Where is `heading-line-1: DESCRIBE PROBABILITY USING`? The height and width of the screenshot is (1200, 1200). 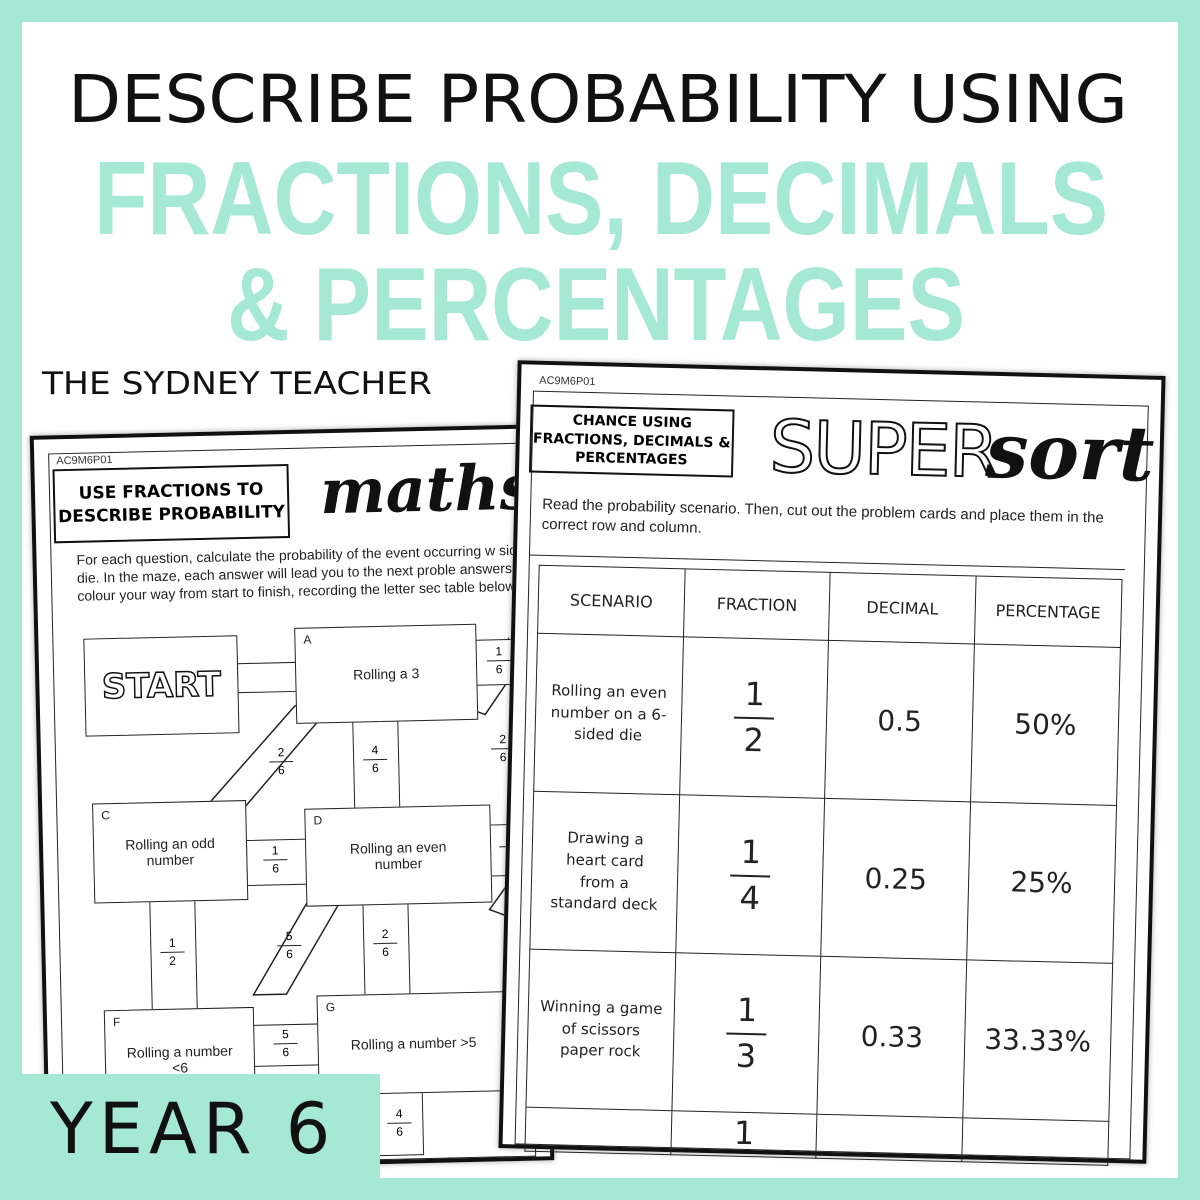
heading-line-1: DESCRIBE PROBABILITY USING is located at coordinates (598, 99).